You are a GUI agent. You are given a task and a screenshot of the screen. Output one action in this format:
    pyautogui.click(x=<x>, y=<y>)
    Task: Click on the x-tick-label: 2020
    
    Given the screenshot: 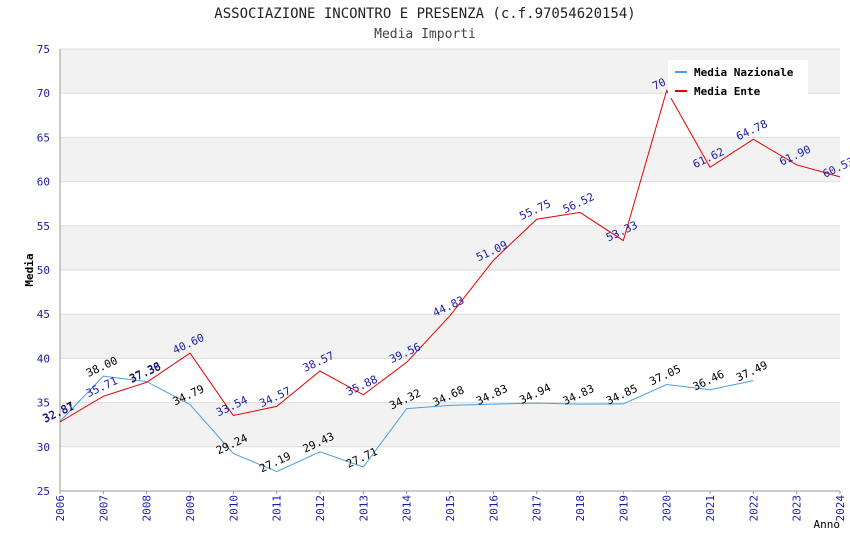 What is the action you would take?
    pyautogui.click(x=667, y=508)
    